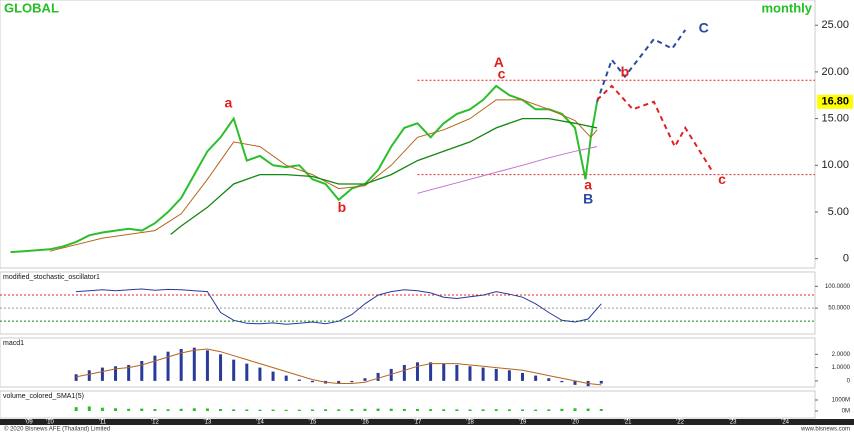  What do you see at coordinates (418, 423) in the screenshot?
I see `x-tick-label: '17` at bounding box center [418, 423].